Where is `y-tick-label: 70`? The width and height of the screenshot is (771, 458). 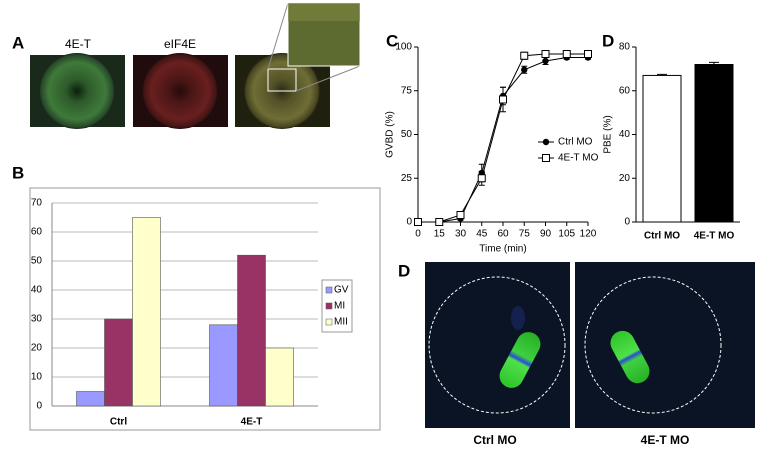 y-tick-label: 70 is located at coordinates (37, 203).